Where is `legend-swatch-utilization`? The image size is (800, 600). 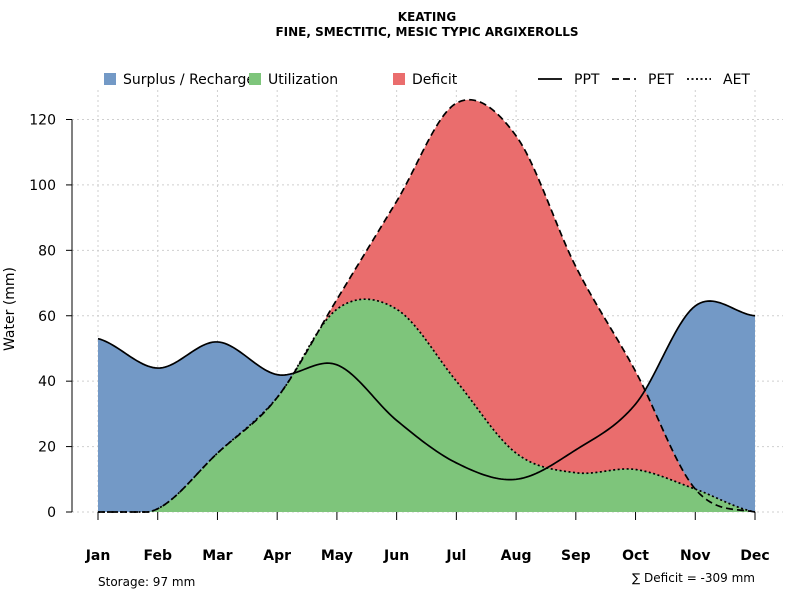 legend-swatch-utilization is located at coordinates (255, 79).